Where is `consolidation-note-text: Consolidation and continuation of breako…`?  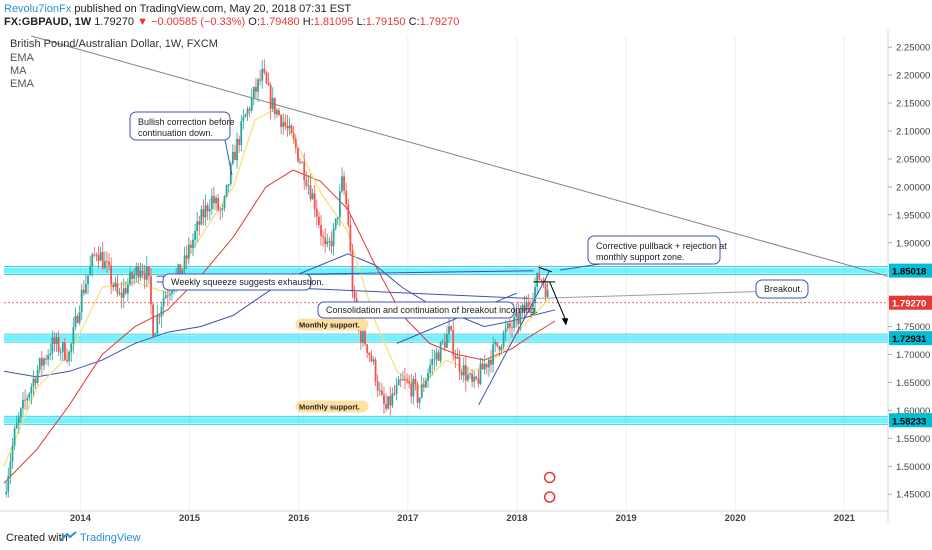
consolidation-note-text: Consolidation and continuation of breako… is located at coordinates (432, 310).